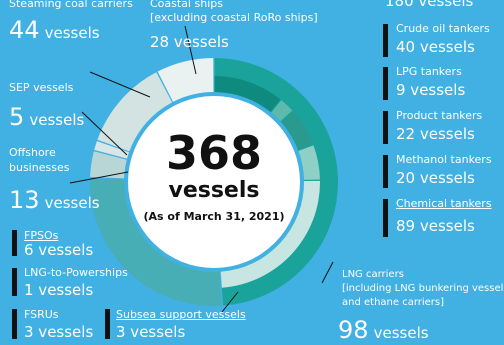 This screenshot has height=345, width=504. I want to click on offshore-sublabel: businesses, so click(39, 167).